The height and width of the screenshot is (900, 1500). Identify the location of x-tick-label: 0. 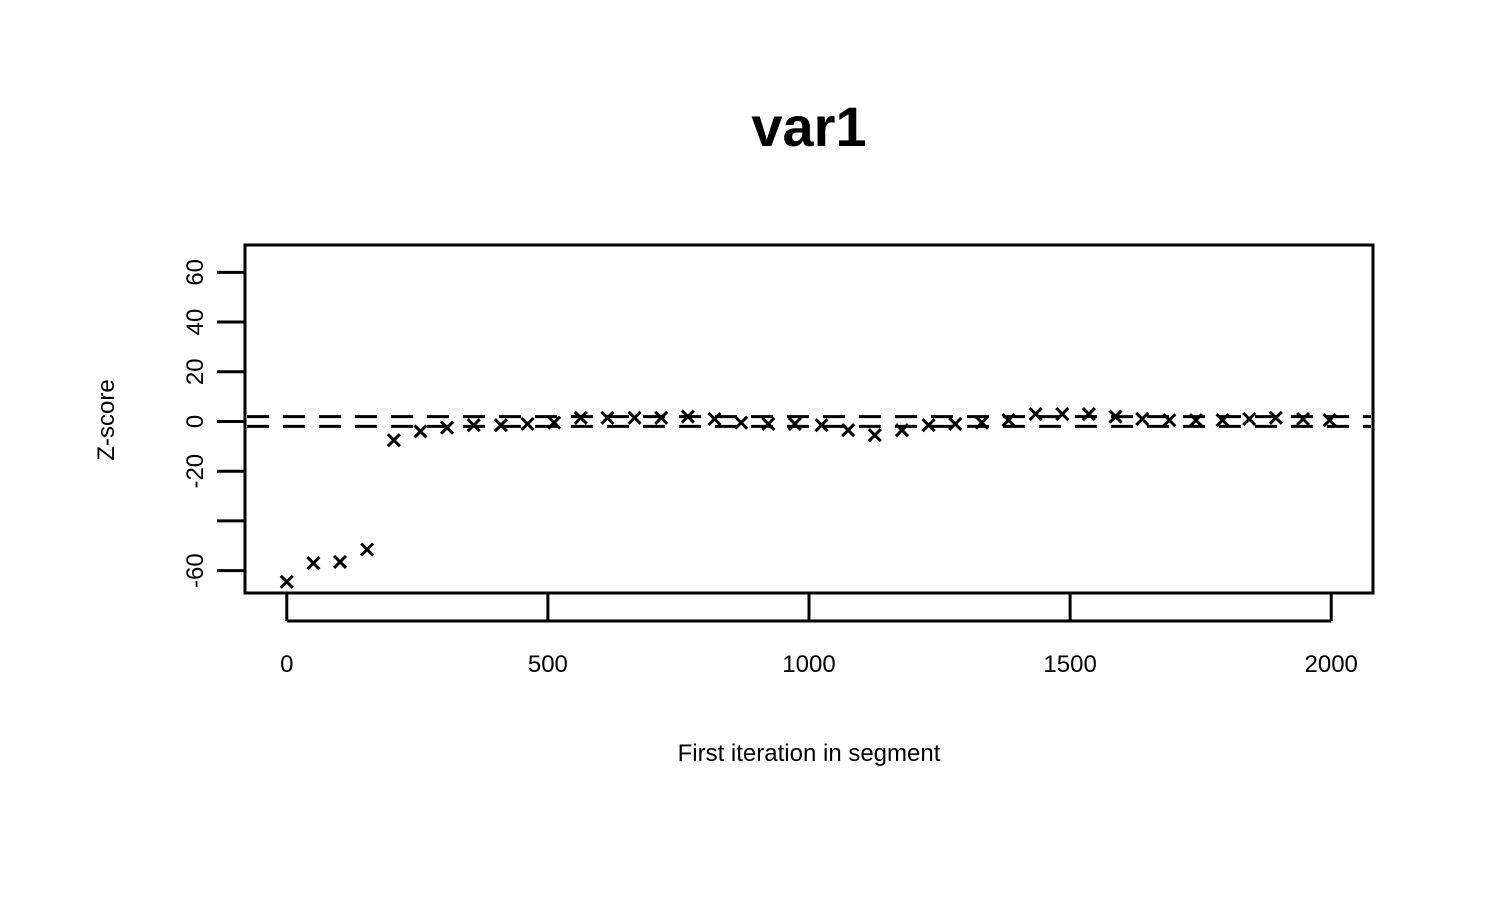
(286, 664).